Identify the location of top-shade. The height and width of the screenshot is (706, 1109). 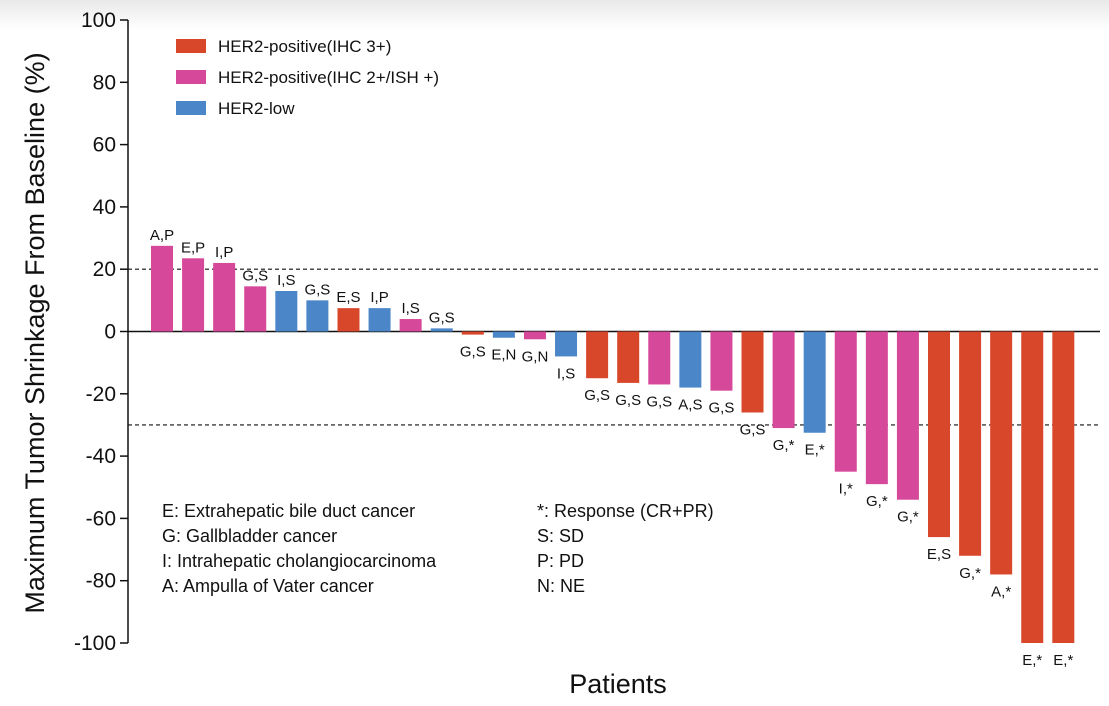
(554, 15).